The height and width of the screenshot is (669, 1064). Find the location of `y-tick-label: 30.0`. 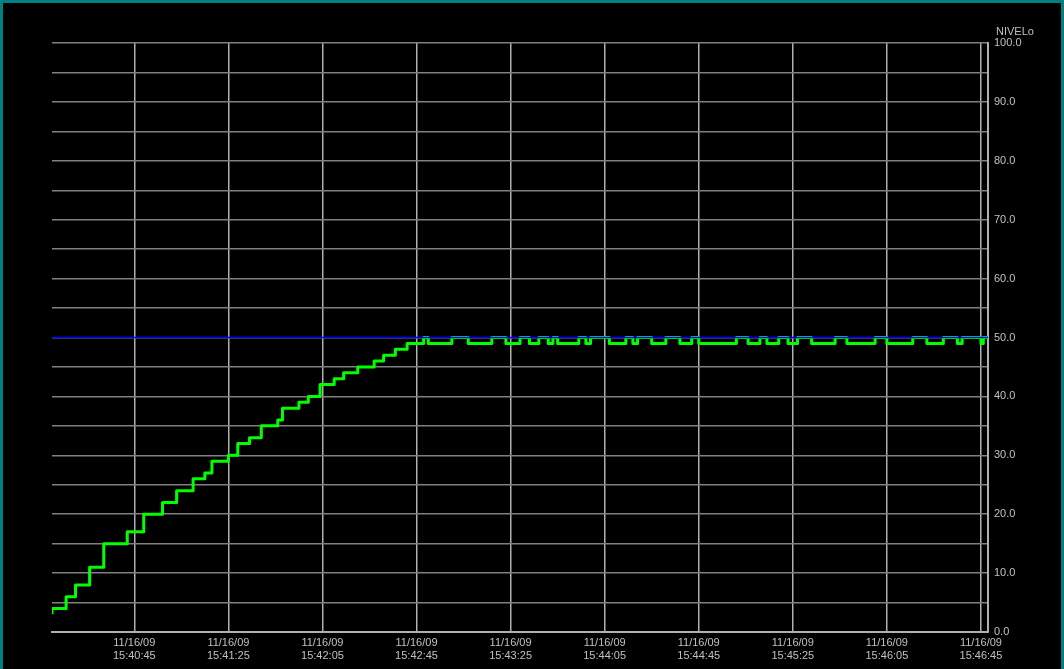

y-tick-label: 30.0 is located at coordinates (1005, 454).